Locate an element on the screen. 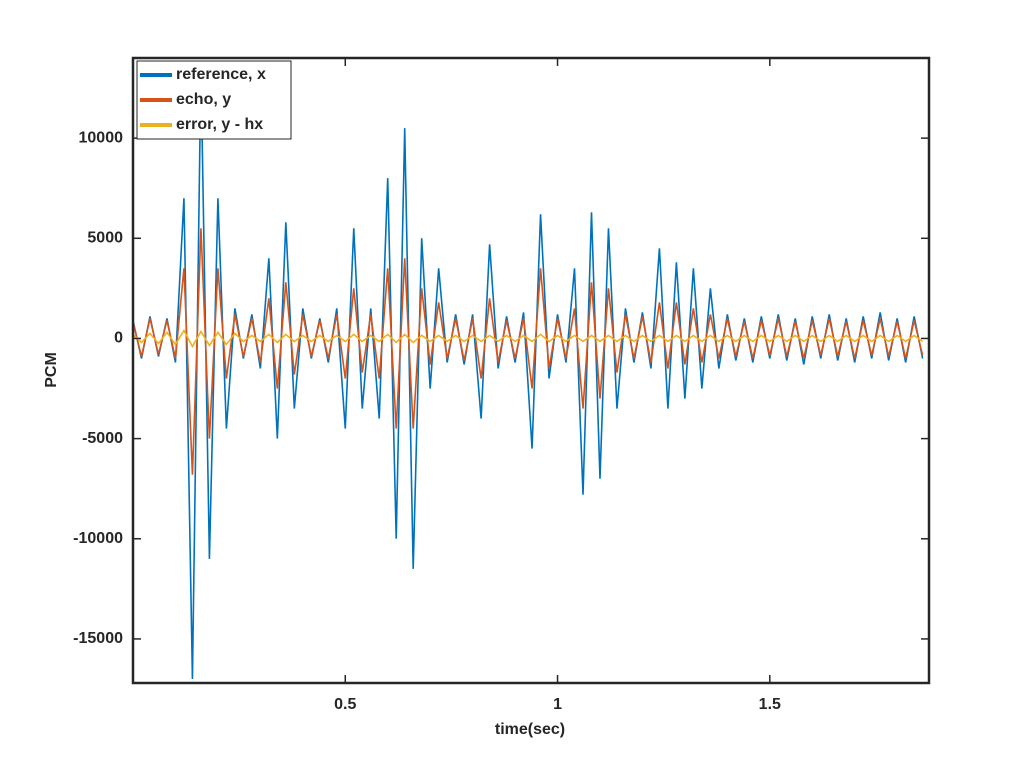 The height and width of the screenshot is (766, 1024). y-tick-label: -10000 is located at coordinates (98, 538).